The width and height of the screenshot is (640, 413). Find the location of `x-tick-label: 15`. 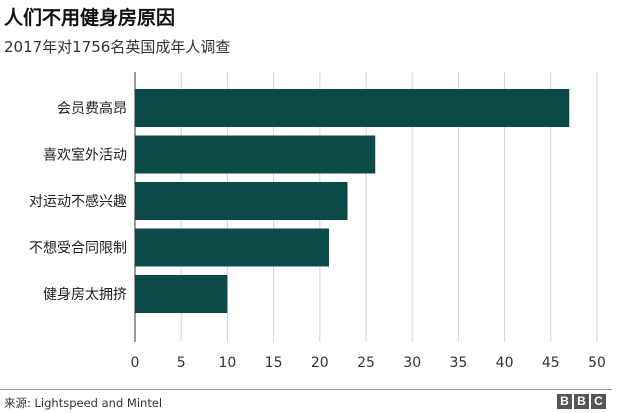

x-tick-label: 15 is located at coordinates (274, 363).